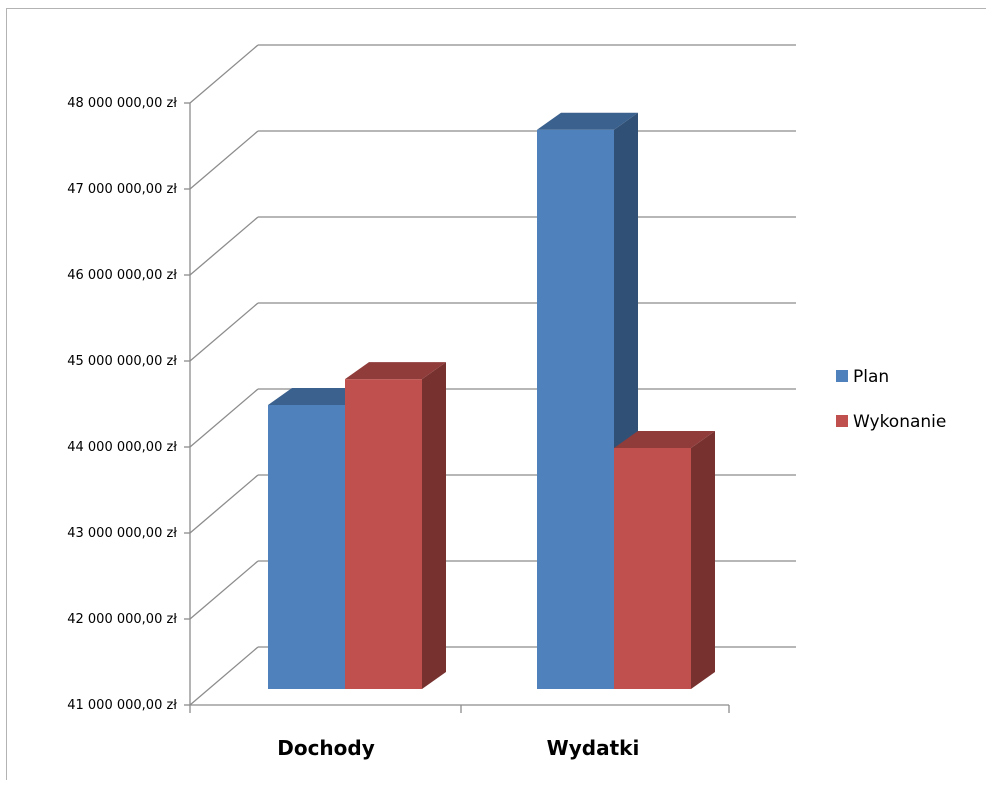  Describe the element at coordinates (122, 361) in the screenshot. I see `y-tick-label: 45 000 000,00 zł` at that location.